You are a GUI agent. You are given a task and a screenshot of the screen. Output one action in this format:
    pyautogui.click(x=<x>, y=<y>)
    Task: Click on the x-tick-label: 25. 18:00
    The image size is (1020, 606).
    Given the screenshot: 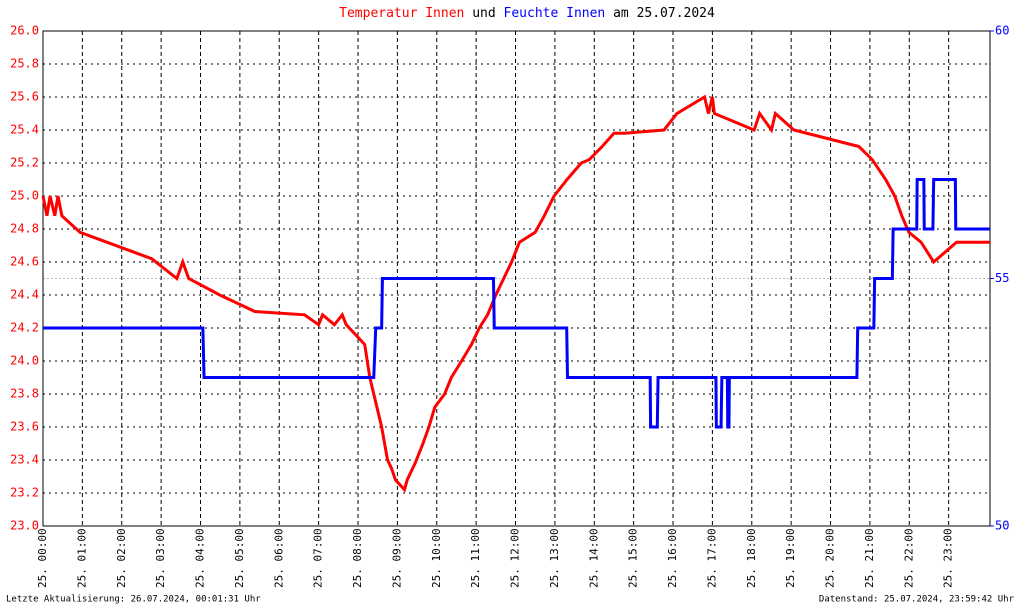 What is the action you would take?
    pyautogui.click(x=751, y=558)
    